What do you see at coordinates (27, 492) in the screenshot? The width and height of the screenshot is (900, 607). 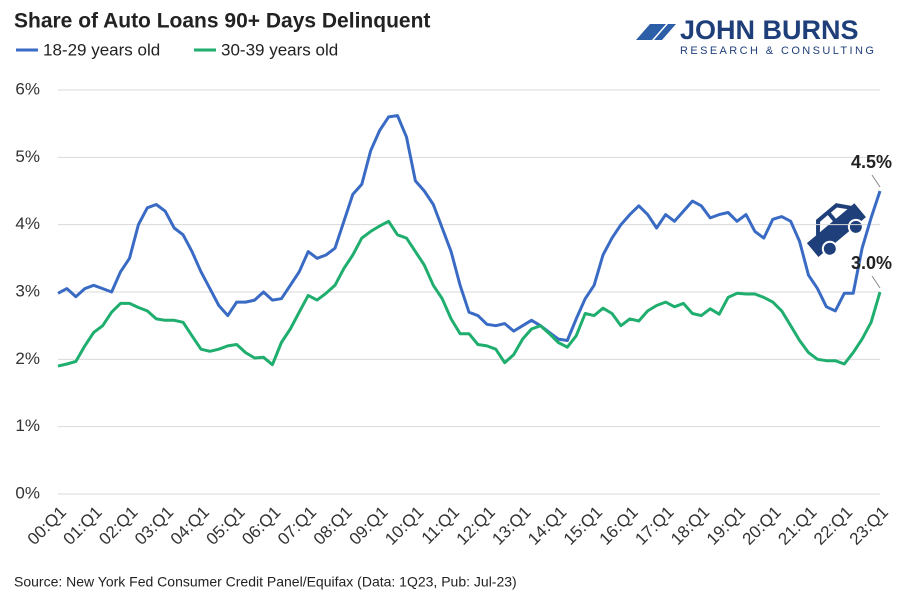 I see `y-tick-label: 0%` at bounding box center [27, 492].